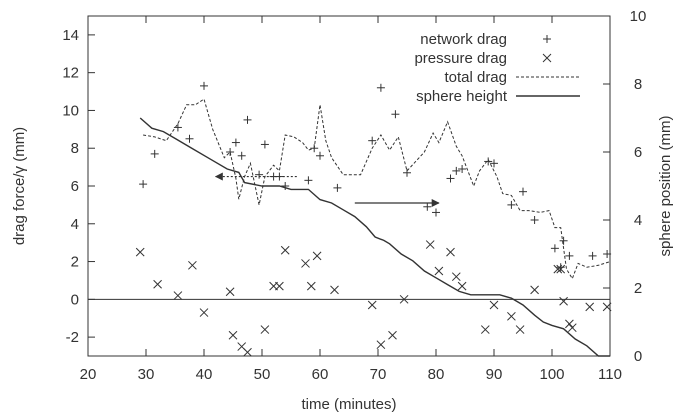  What do you see at coordinates (75, 186) in the screenshot?
I see `y-tick-label: 6` at bounding box center [75, 186].